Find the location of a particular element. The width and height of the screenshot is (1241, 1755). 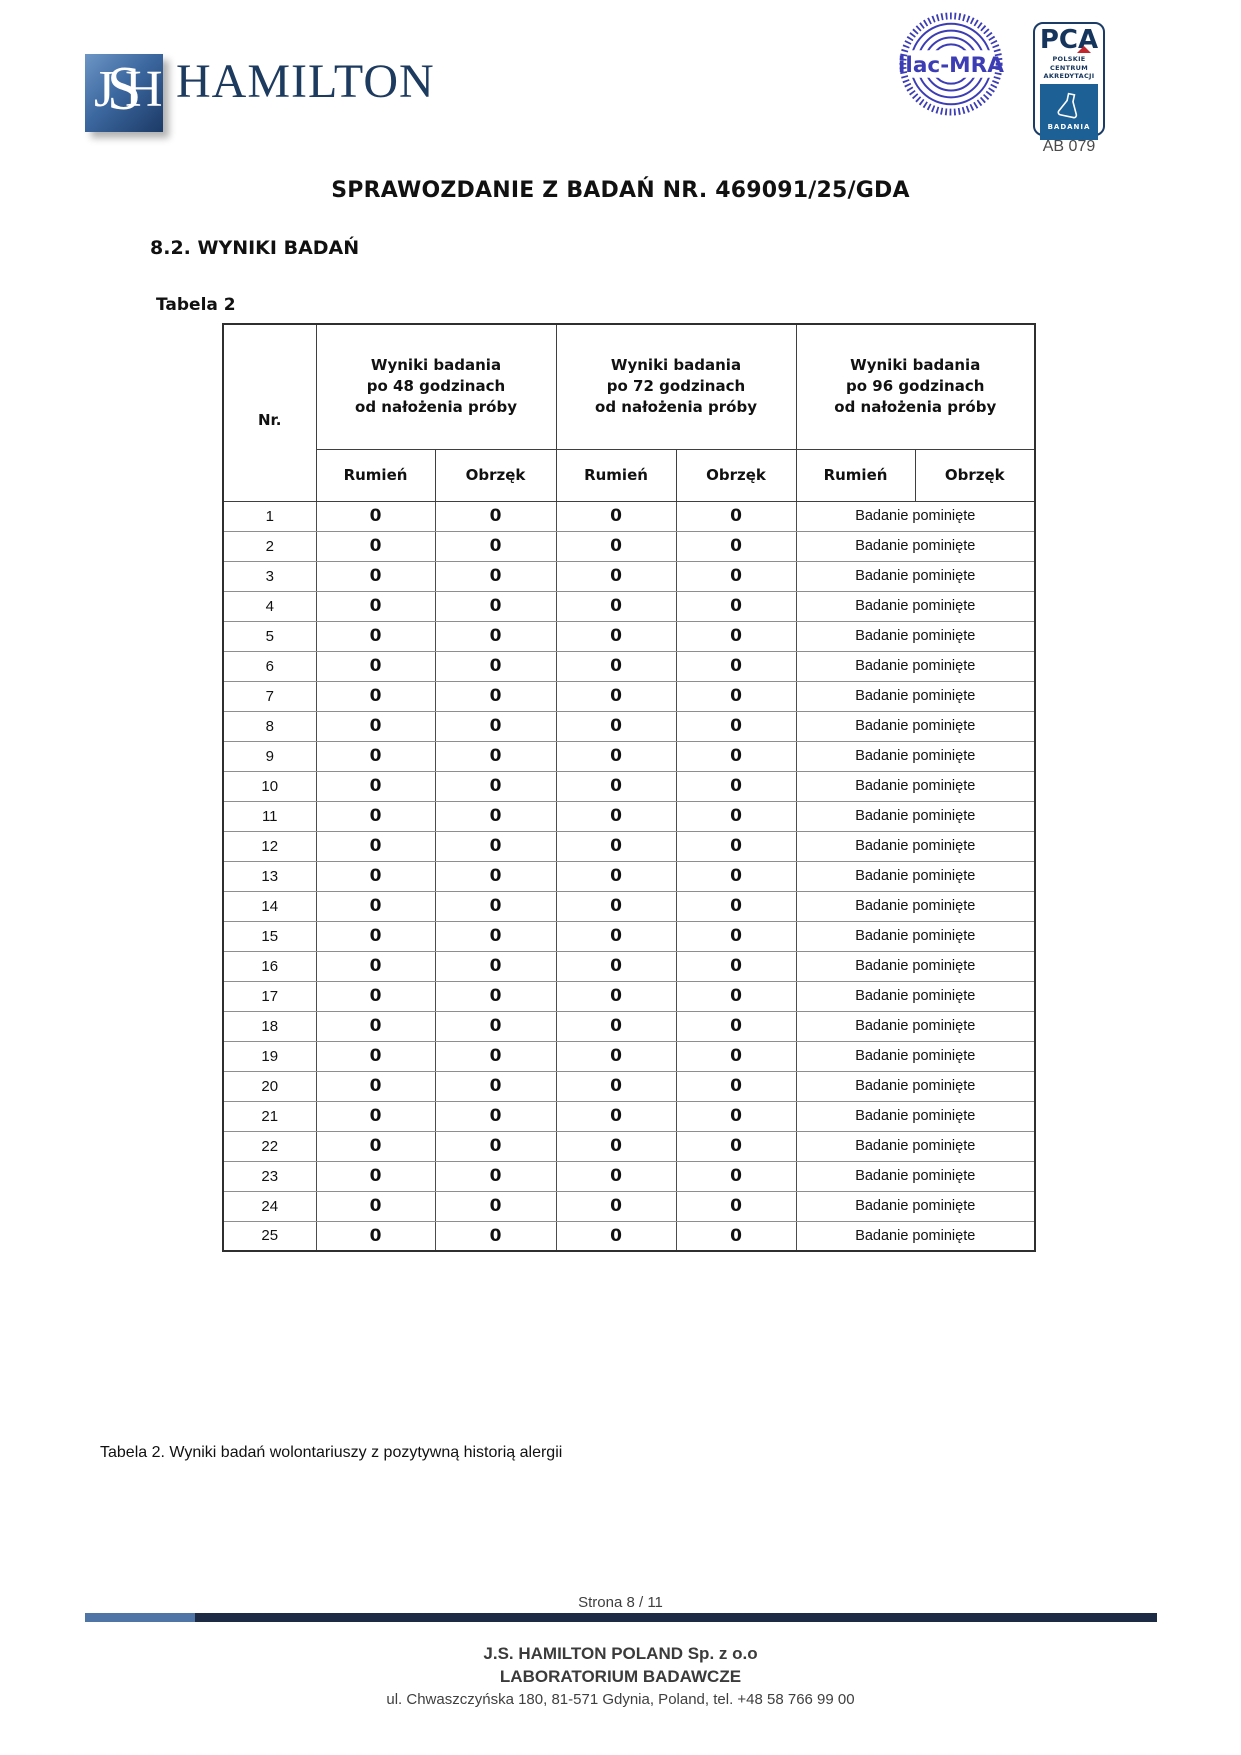

jsh-logo: J S H is located at coordinates (124, 93).